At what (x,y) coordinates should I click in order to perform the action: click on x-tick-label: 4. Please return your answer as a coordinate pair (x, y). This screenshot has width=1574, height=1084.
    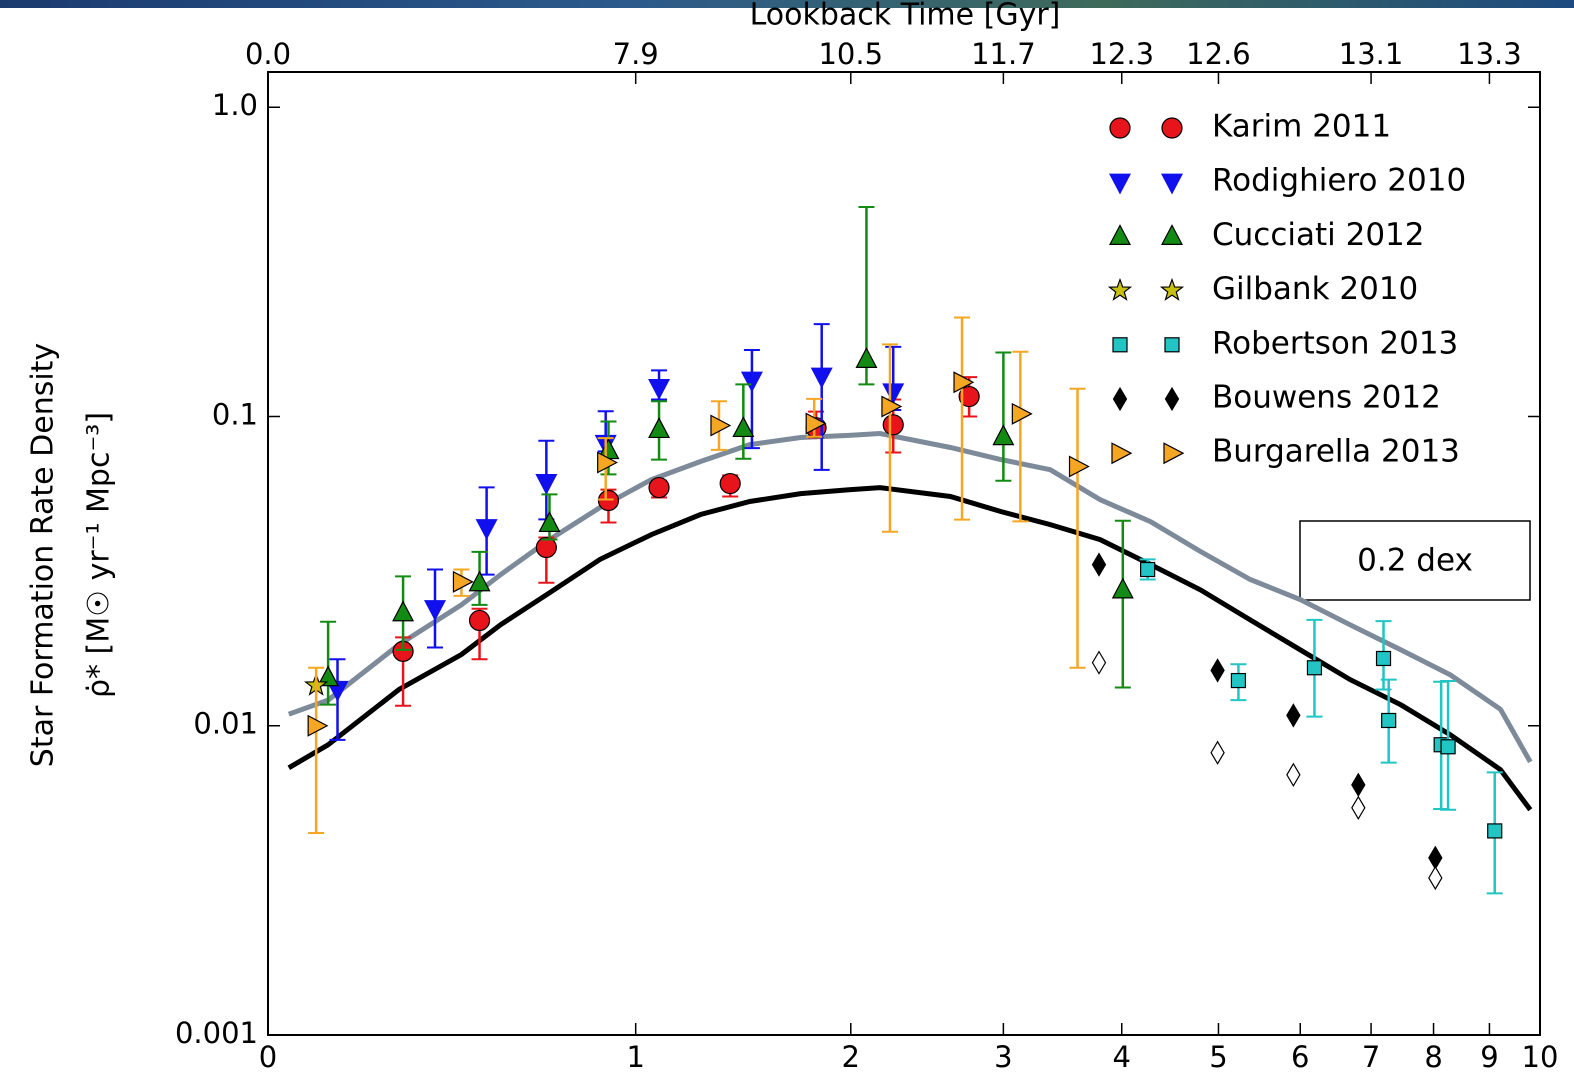
    Looking at the image, I should click on (1122, 1057).